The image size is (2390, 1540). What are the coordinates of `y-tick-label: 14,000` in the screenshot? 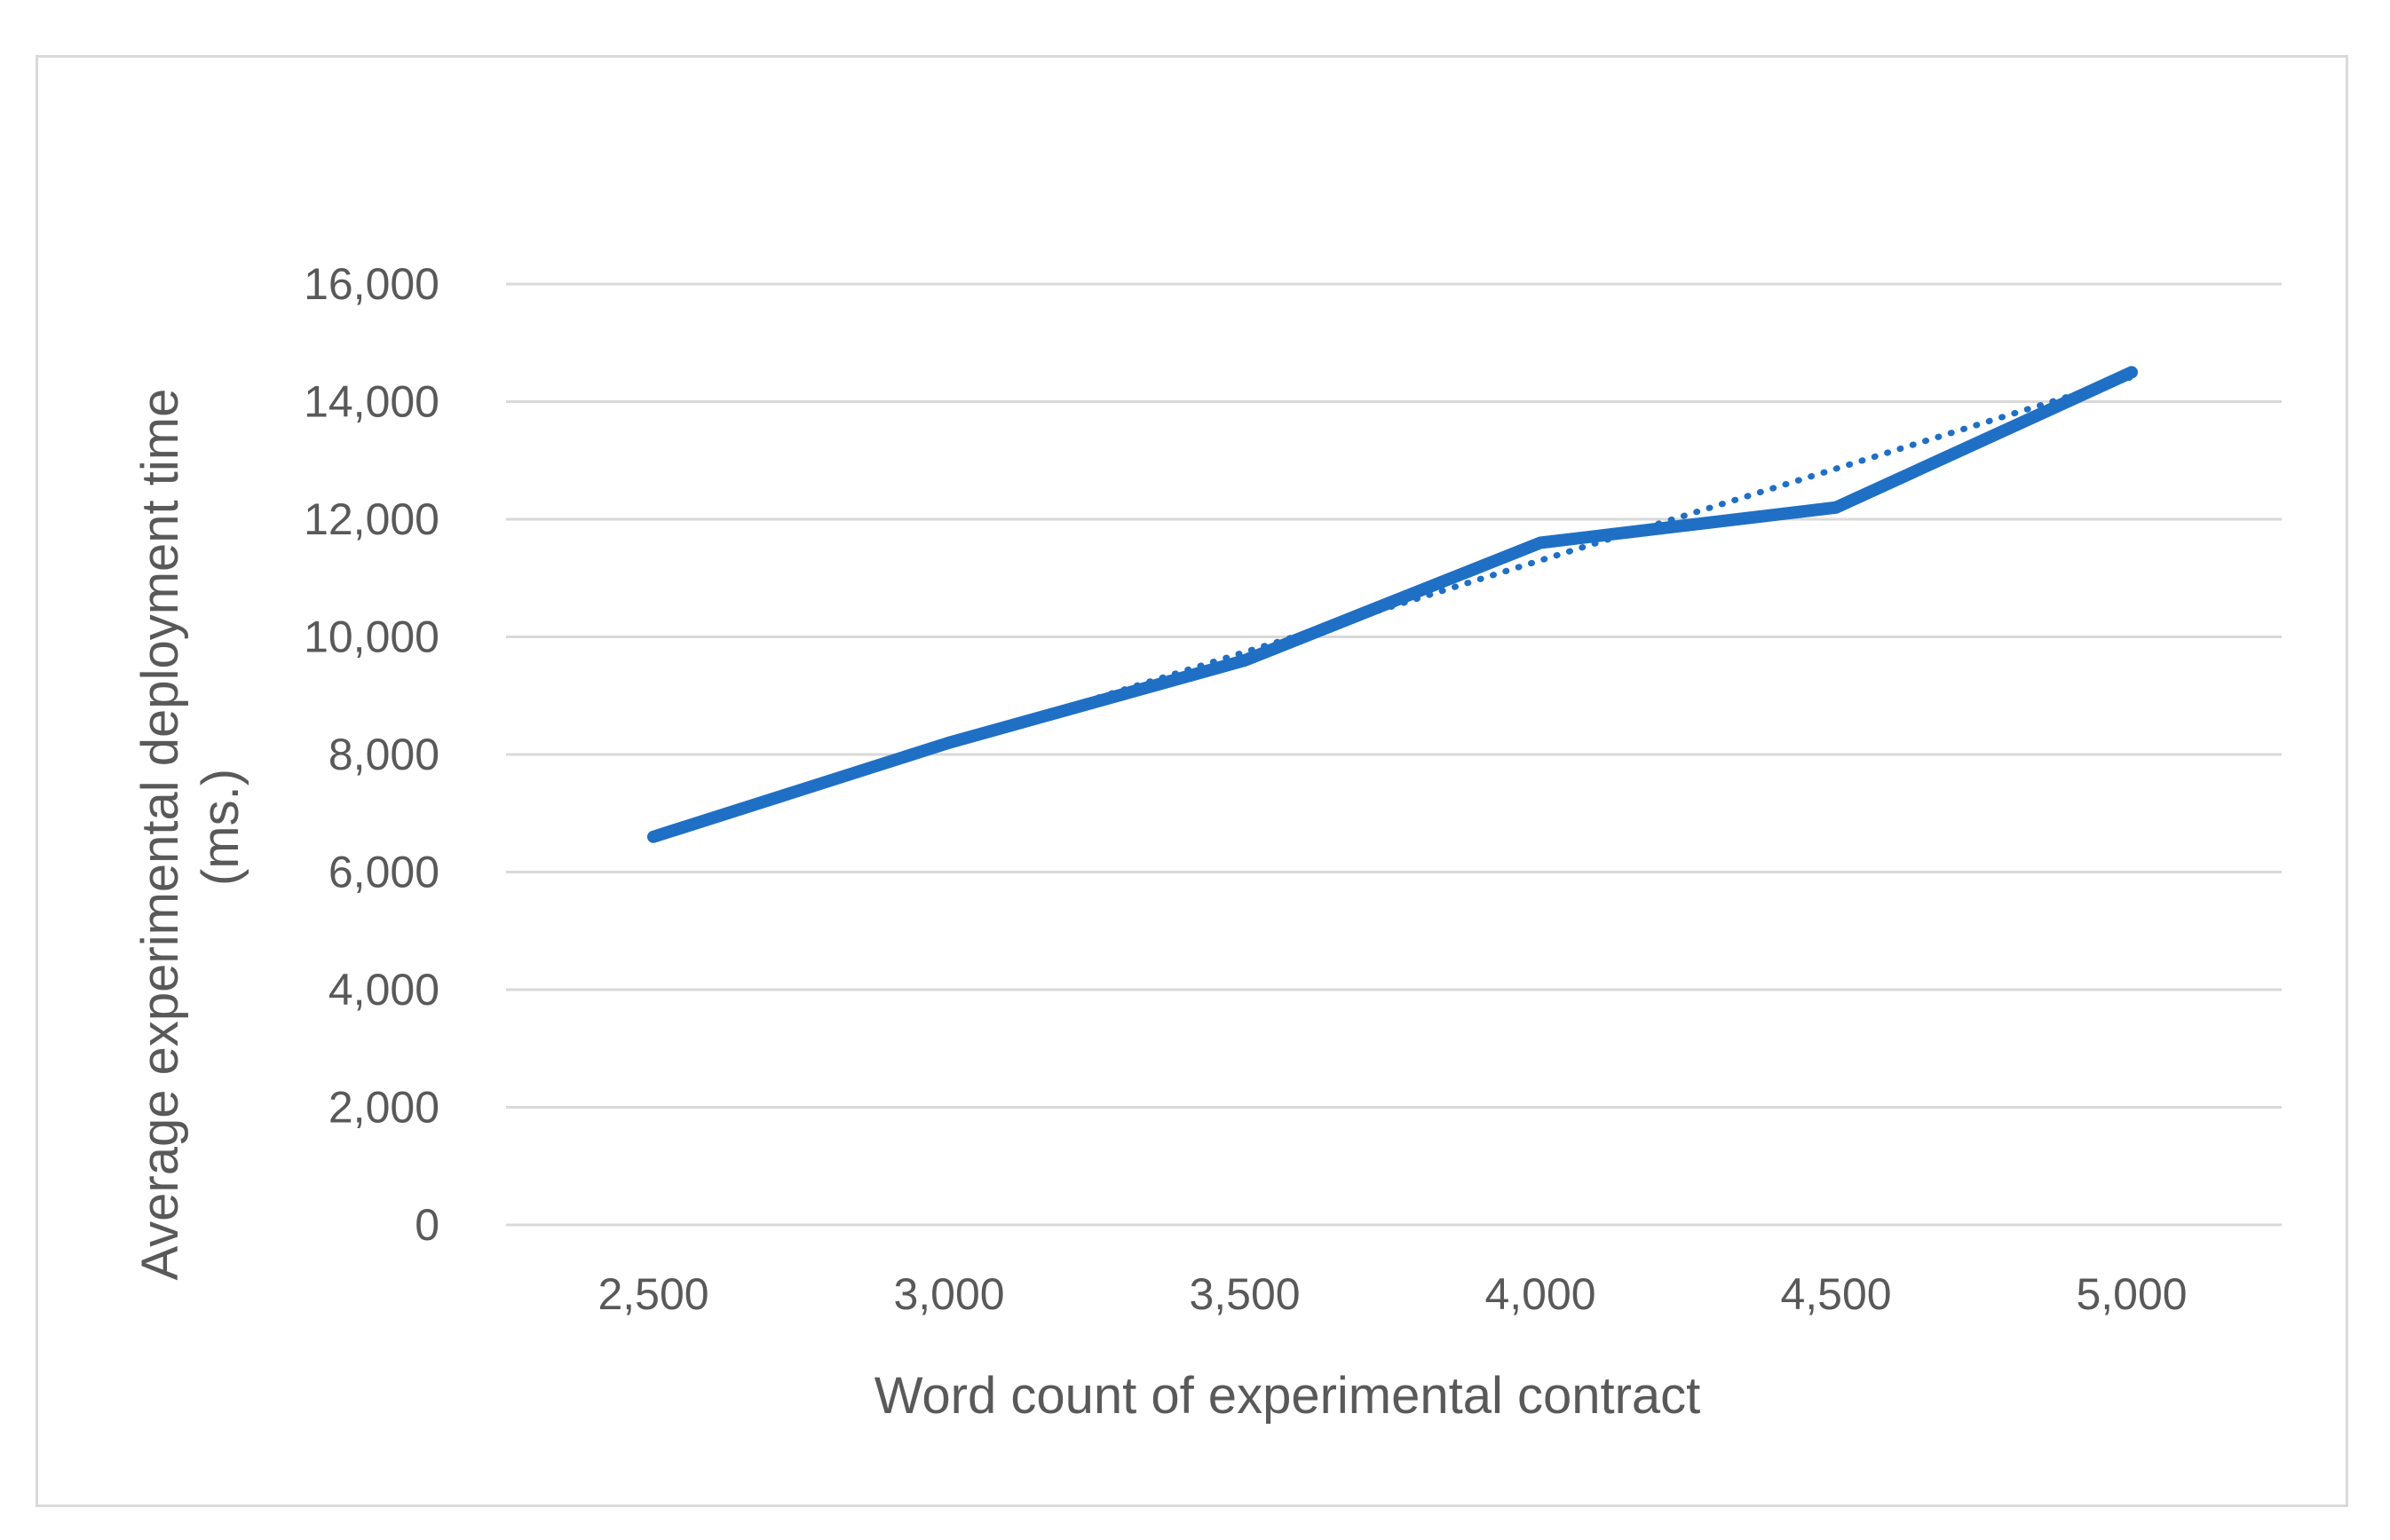 It's located at (371, 402).